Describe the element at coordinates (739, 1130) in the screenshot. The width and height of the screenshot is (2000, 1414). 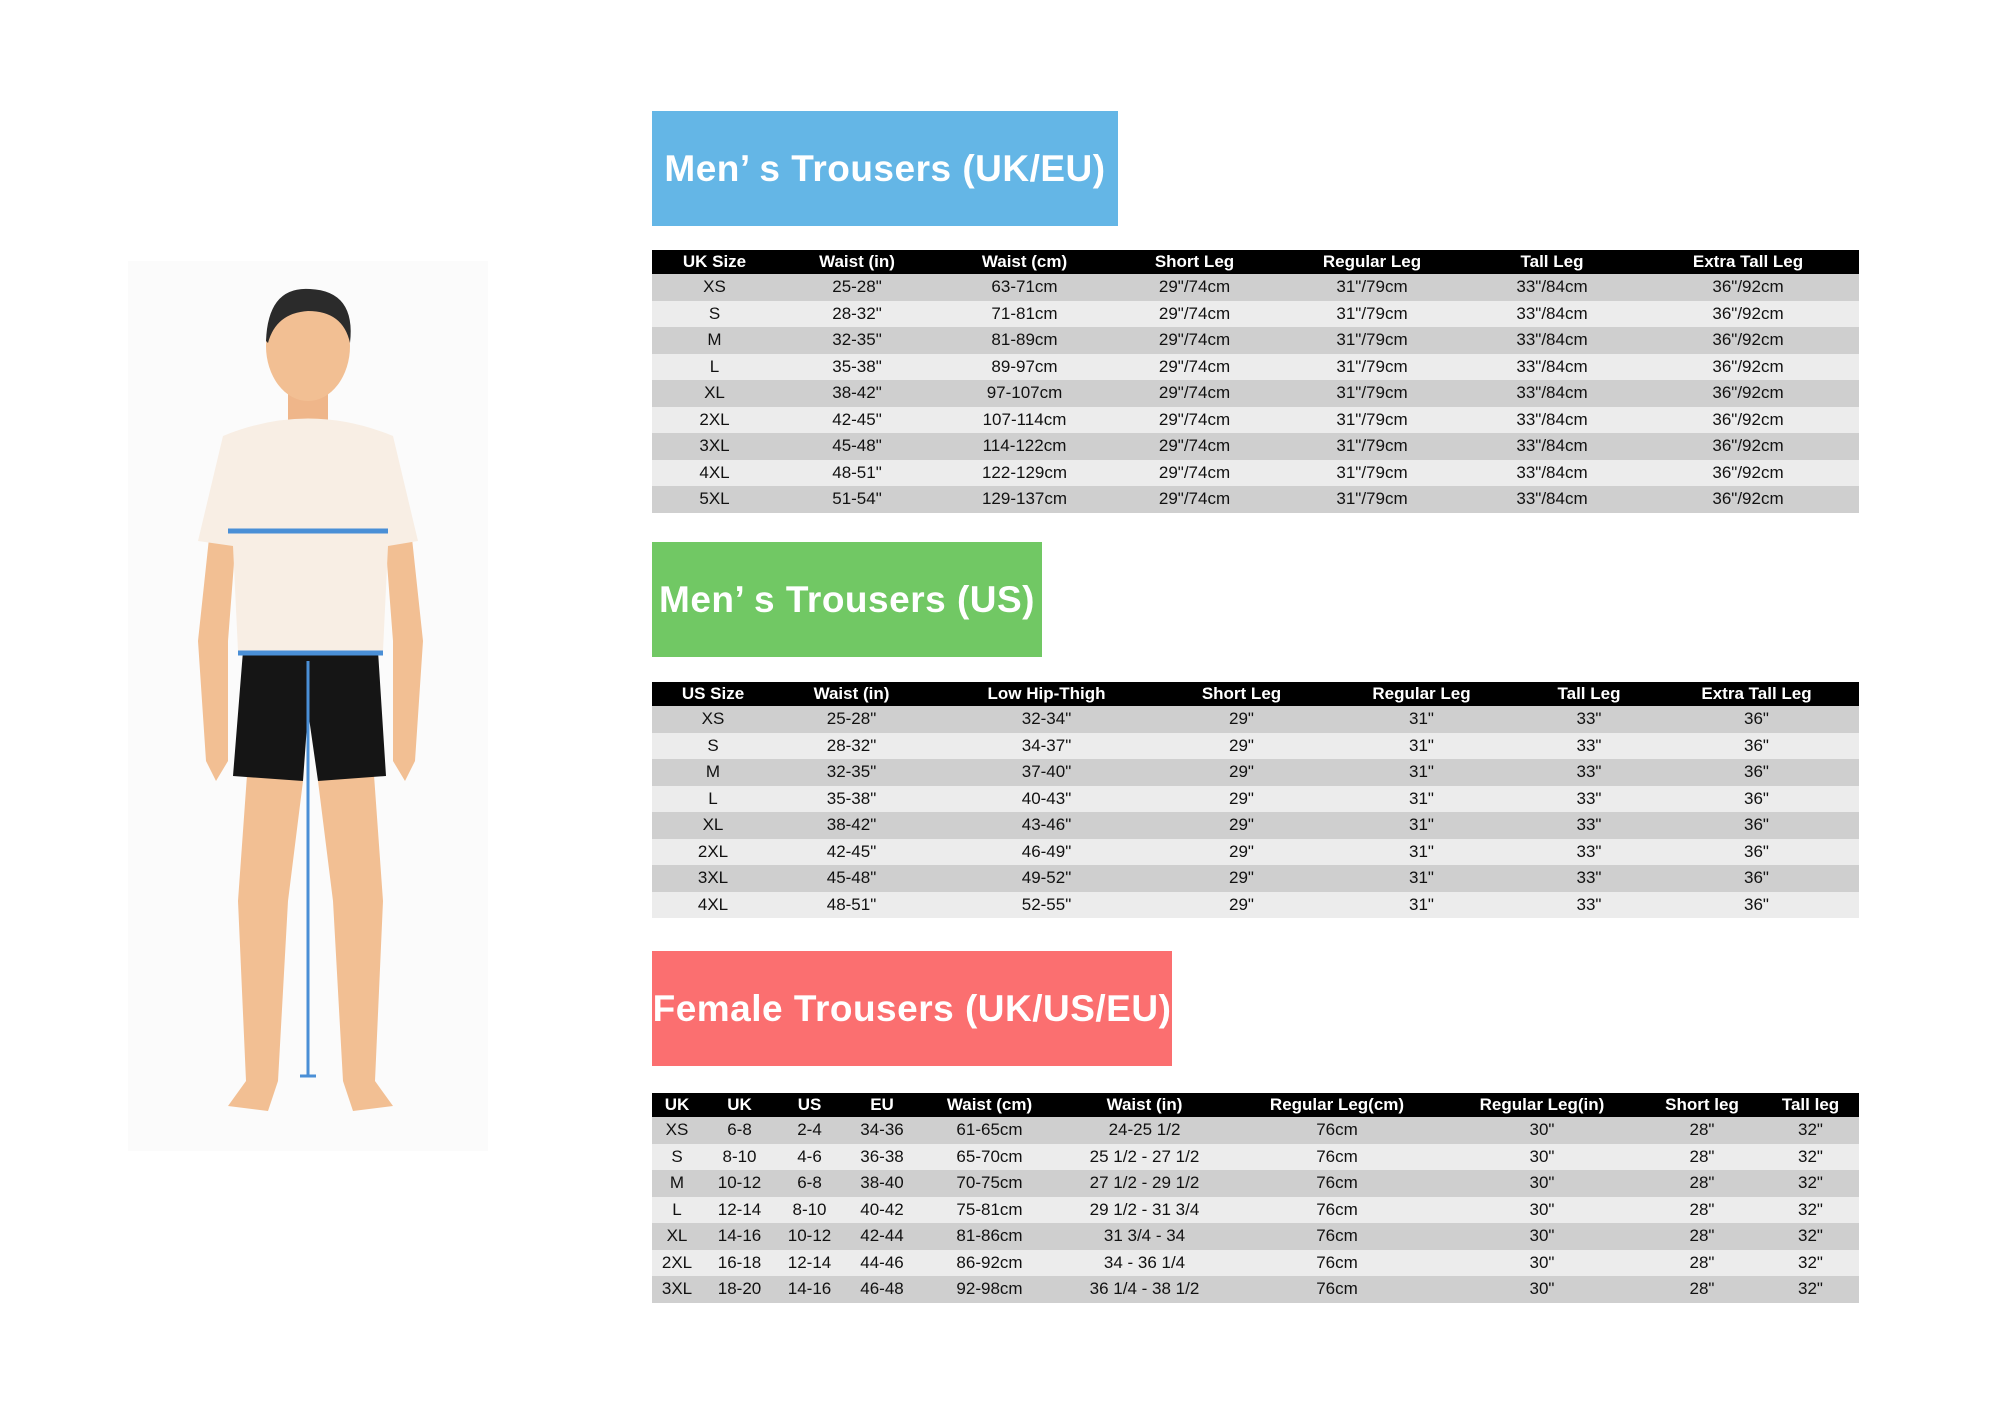
I see `table-cell: 6-8` at that location.